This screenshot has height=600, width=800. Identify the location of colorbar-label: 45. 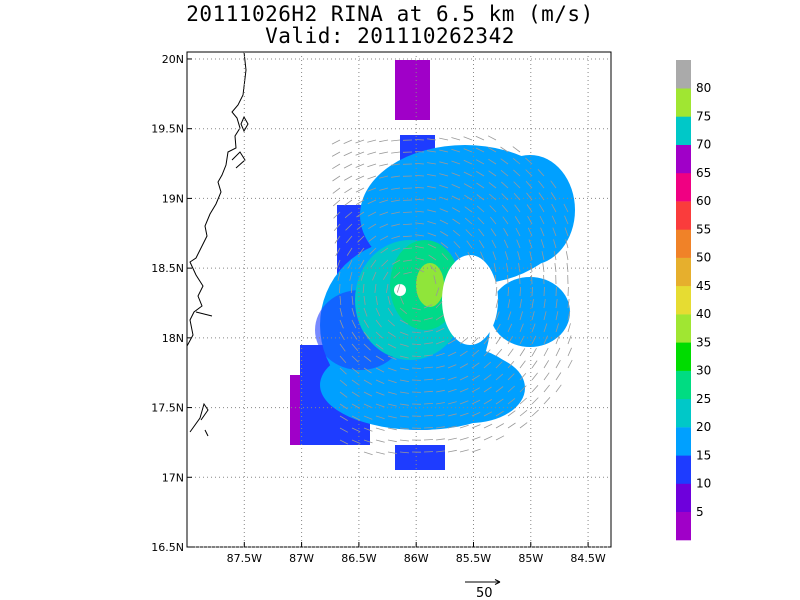
(703, 286).